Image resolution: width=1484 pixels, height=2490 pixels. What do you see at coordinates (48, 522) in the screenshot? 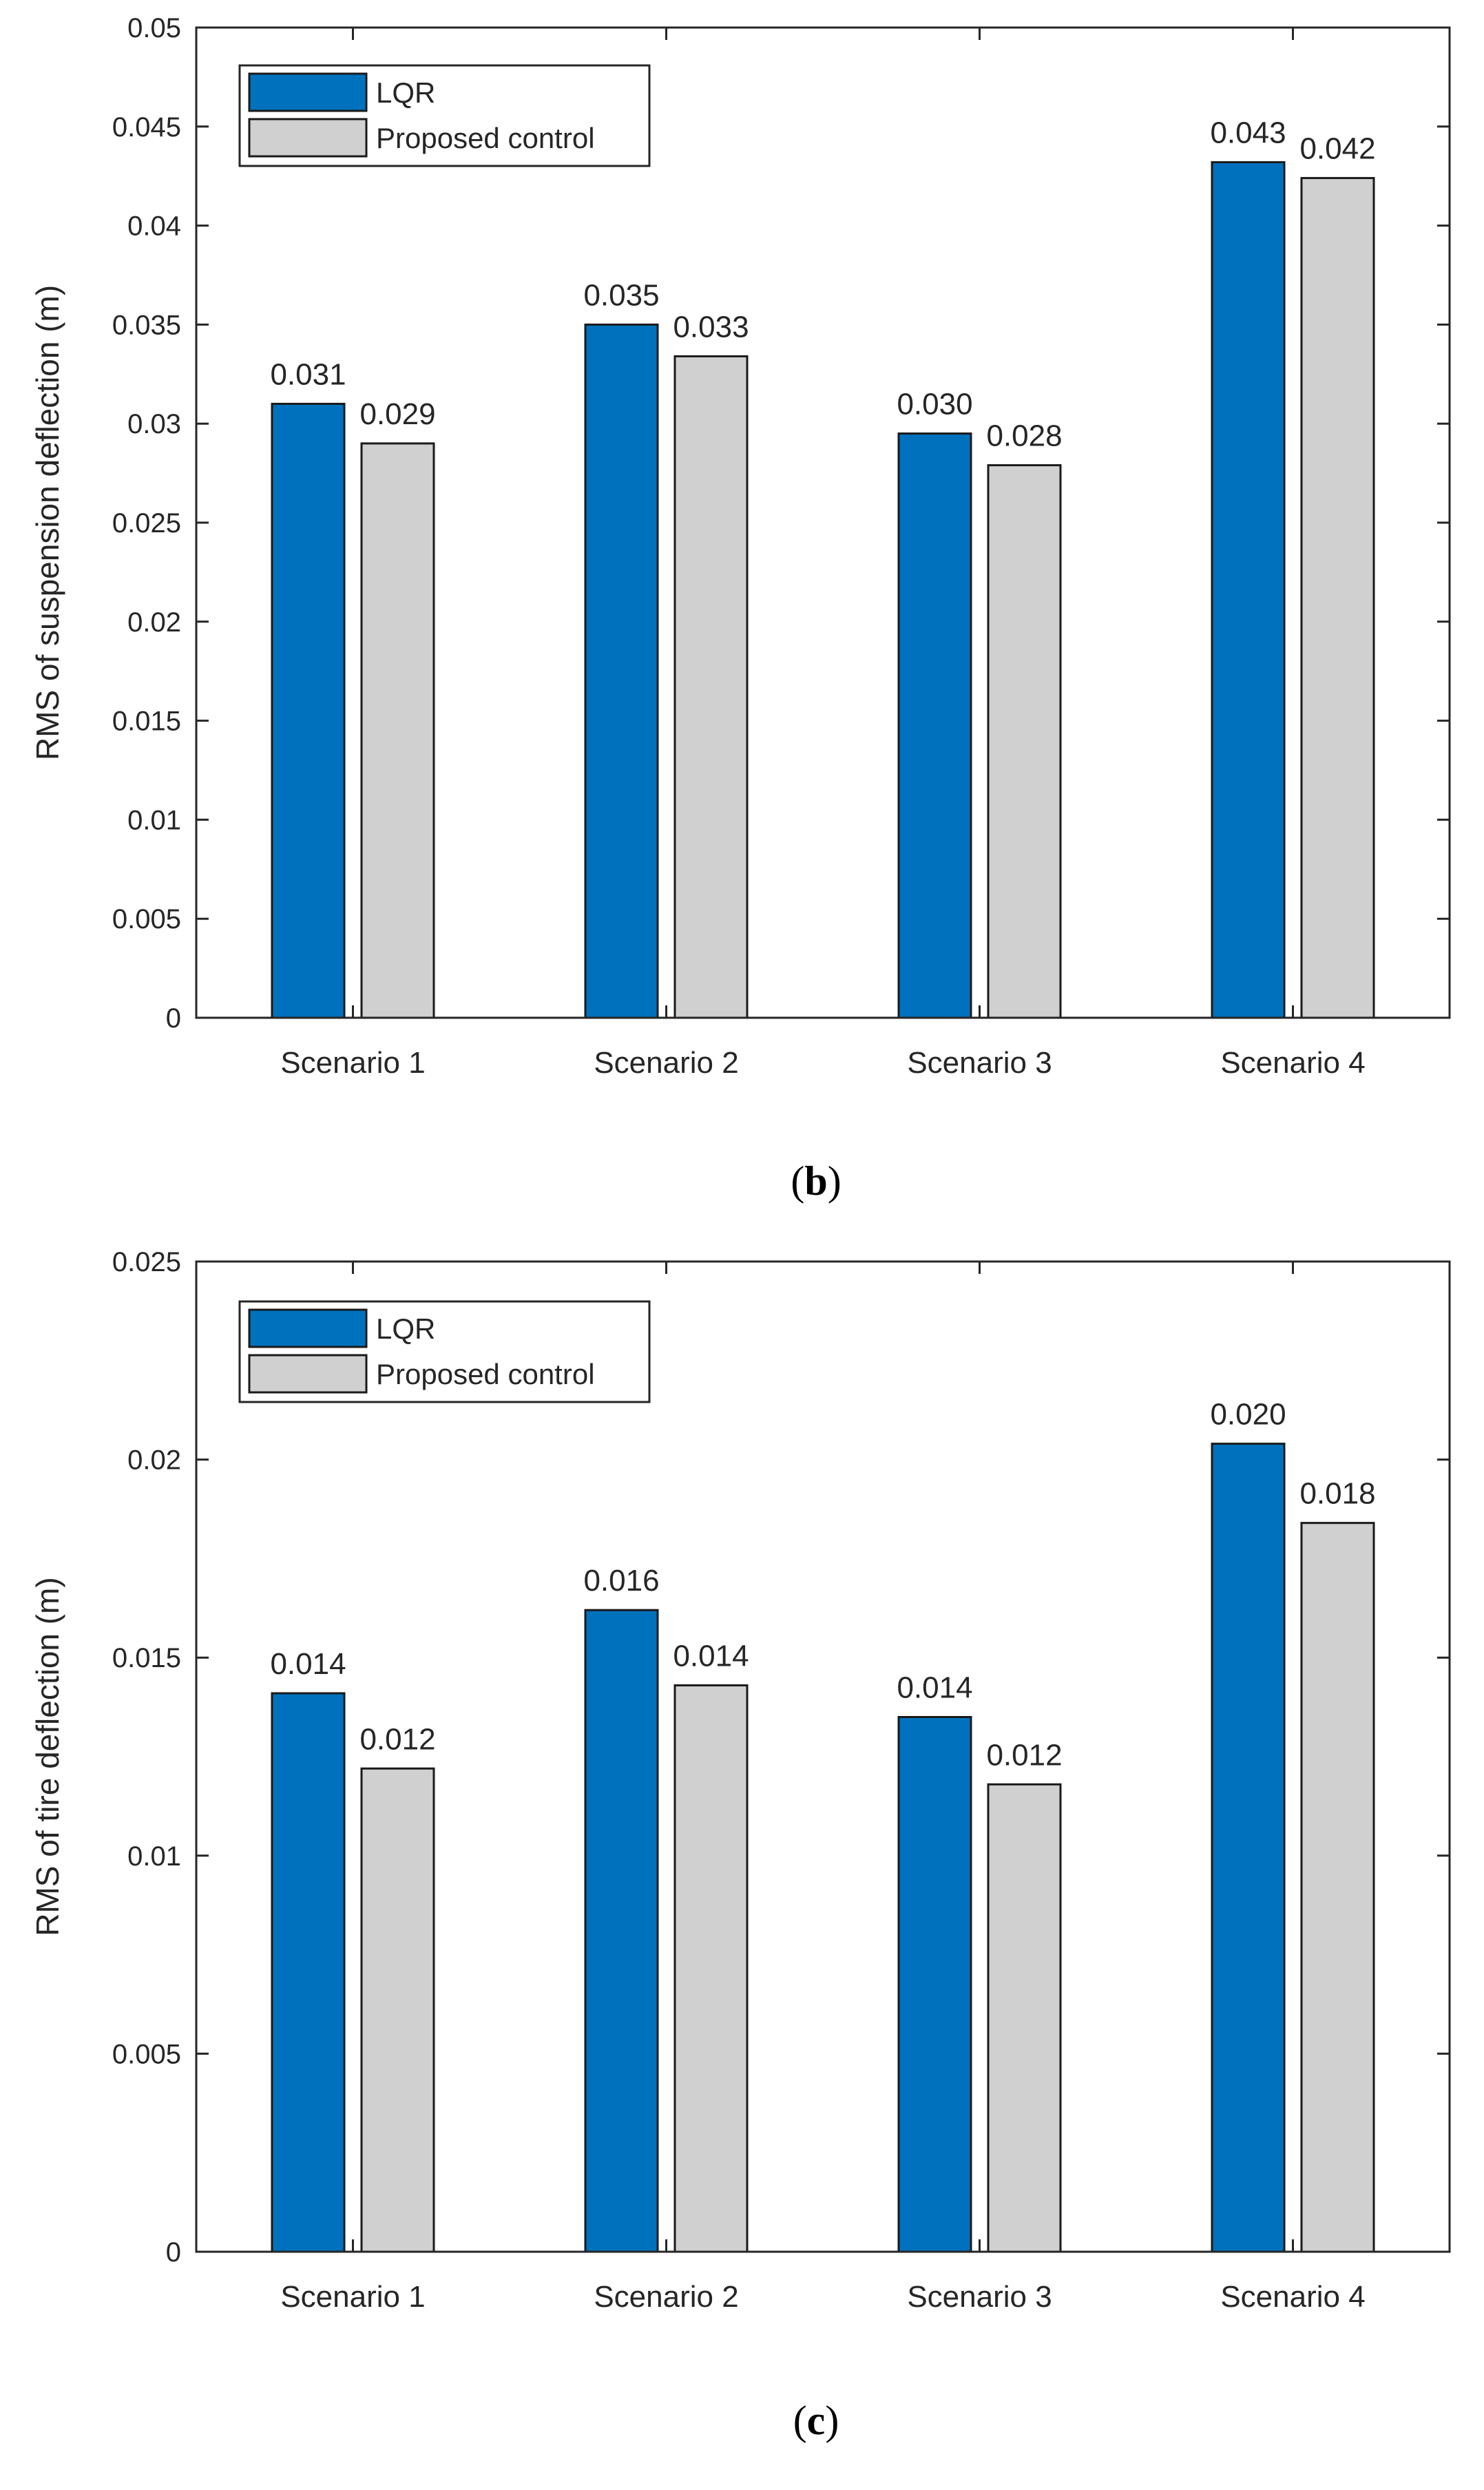
I see `y-axis-title: RMS of suspension deflection (m)` at bounding box center [48, 522].